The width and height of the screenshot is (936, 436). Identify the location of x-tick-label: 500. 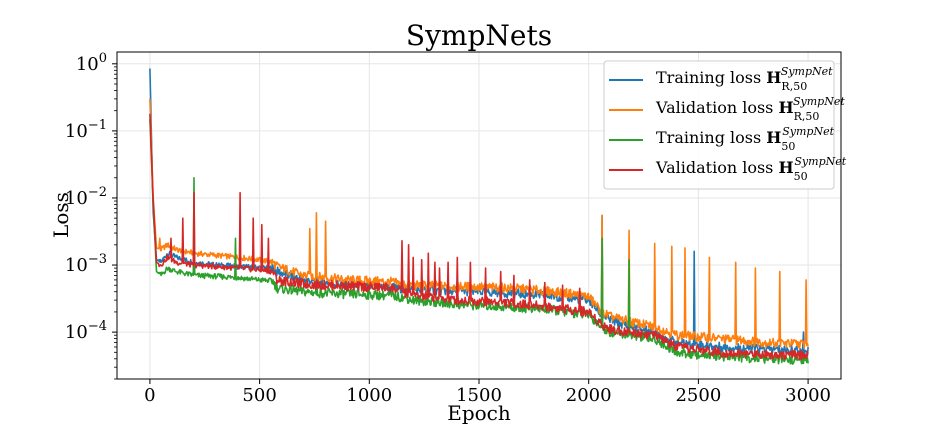
(259, 395).